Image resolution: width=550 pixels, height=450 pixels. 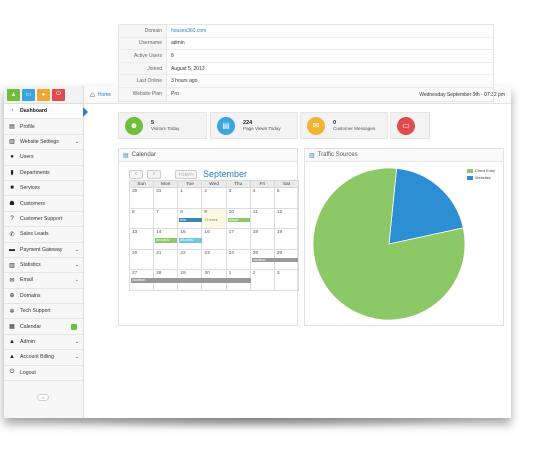 What do you see at coordinates (211, 219) in the screenshot?
I see `more-events-link: +2 more` at bounding box center [211, 219].